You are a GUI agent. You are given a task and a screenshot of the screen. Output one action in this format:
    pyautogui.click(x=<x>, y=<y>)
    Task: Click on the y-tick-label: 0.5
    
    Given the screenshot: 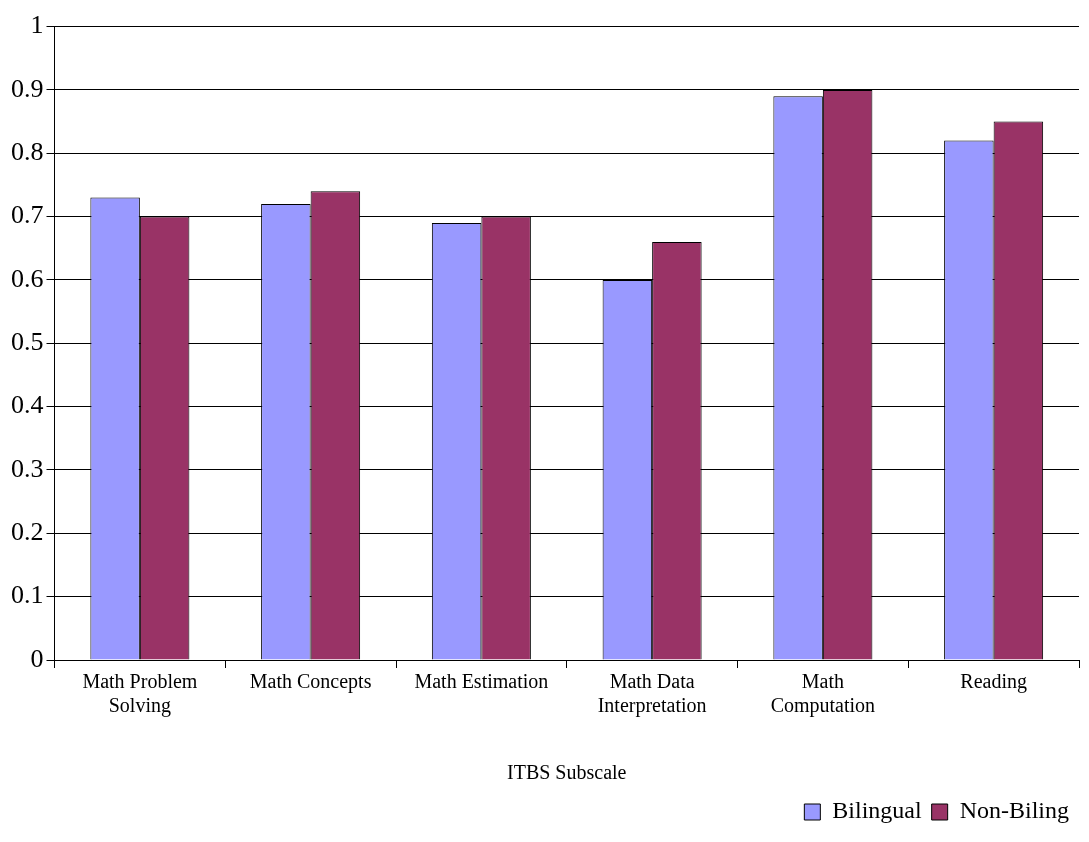 What is the action you would take?
    pyautogui.click(x=27, y=342)
    